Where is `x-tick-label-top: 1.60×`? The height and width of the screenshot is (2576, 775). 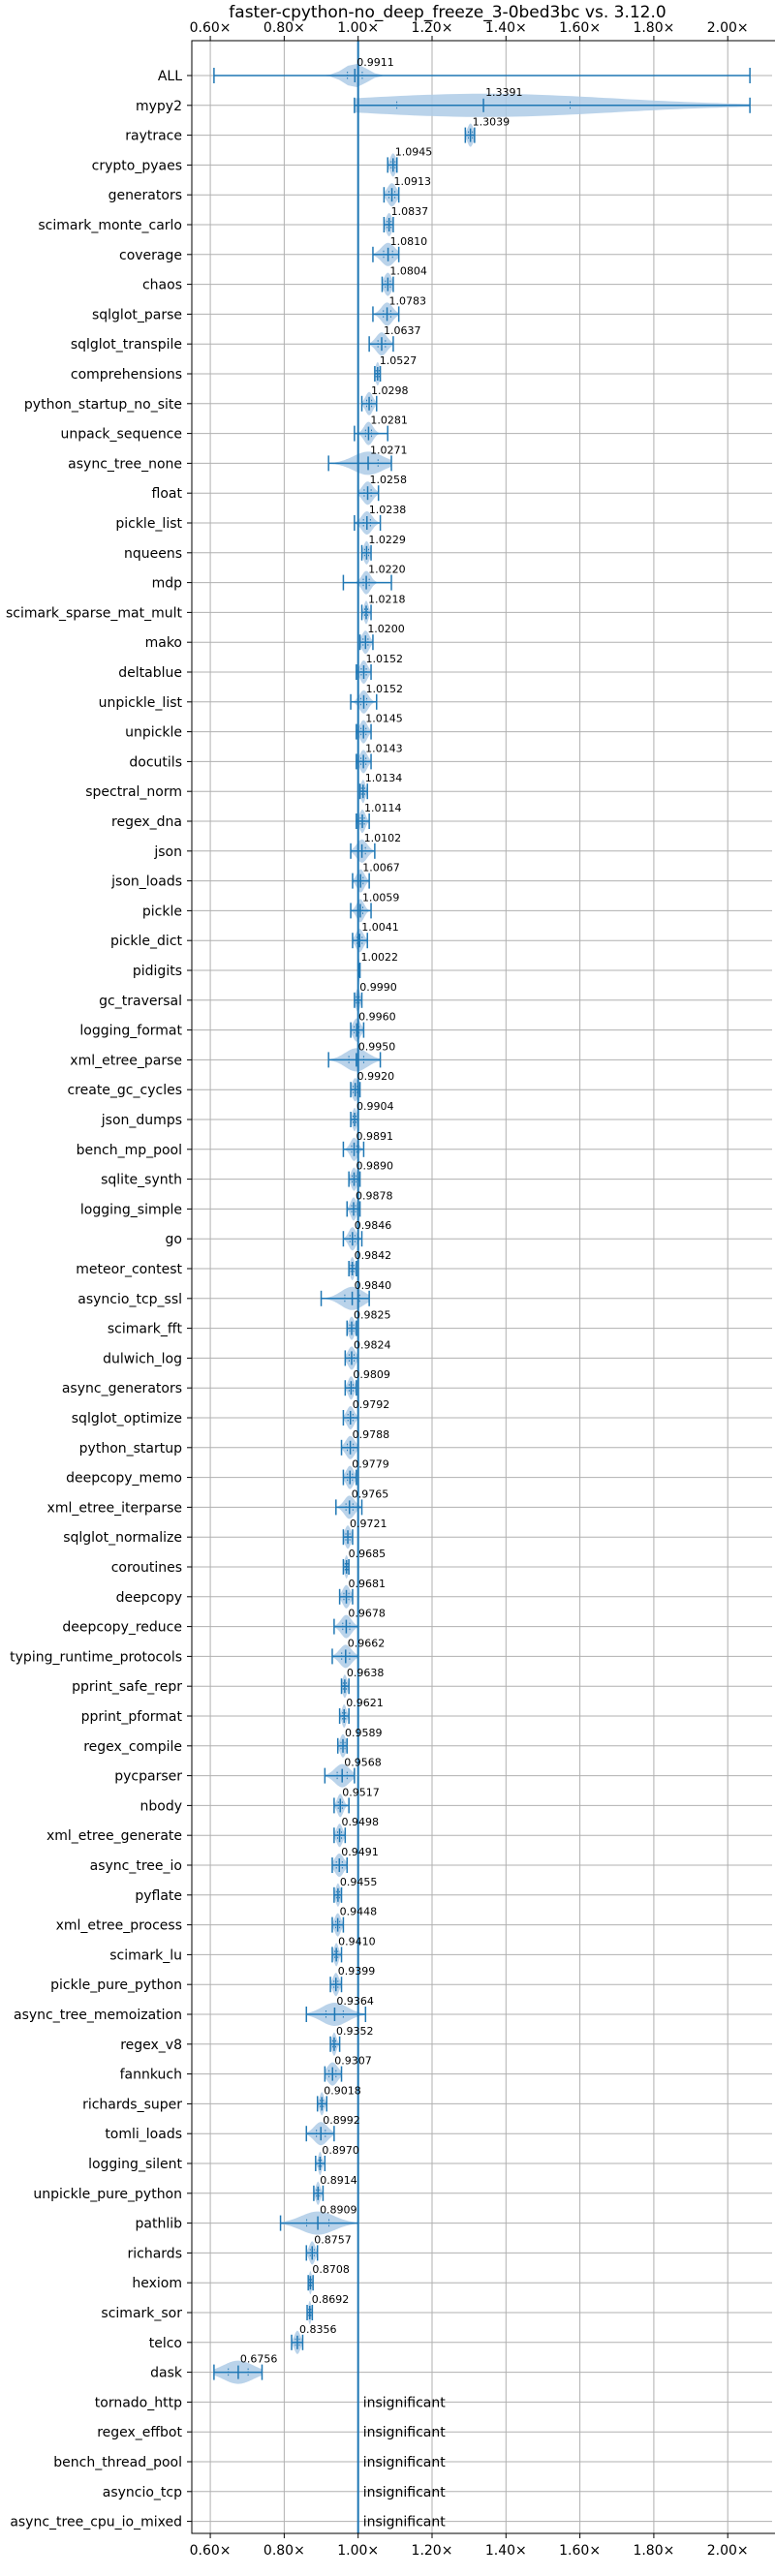
x-tick-label-top: 1.60× is located at coordinates (580, 28).